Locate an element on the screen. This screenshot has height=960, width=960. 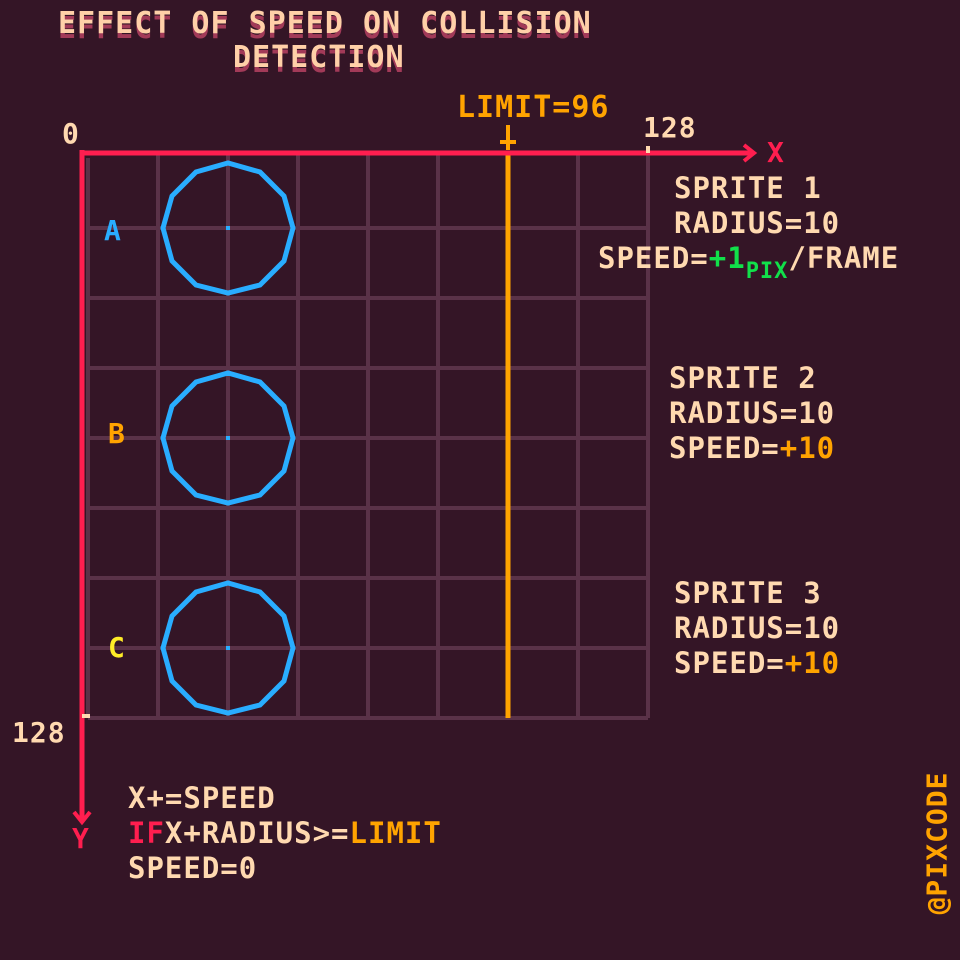
sprite-b-circle is located at coordinates (228, 438).